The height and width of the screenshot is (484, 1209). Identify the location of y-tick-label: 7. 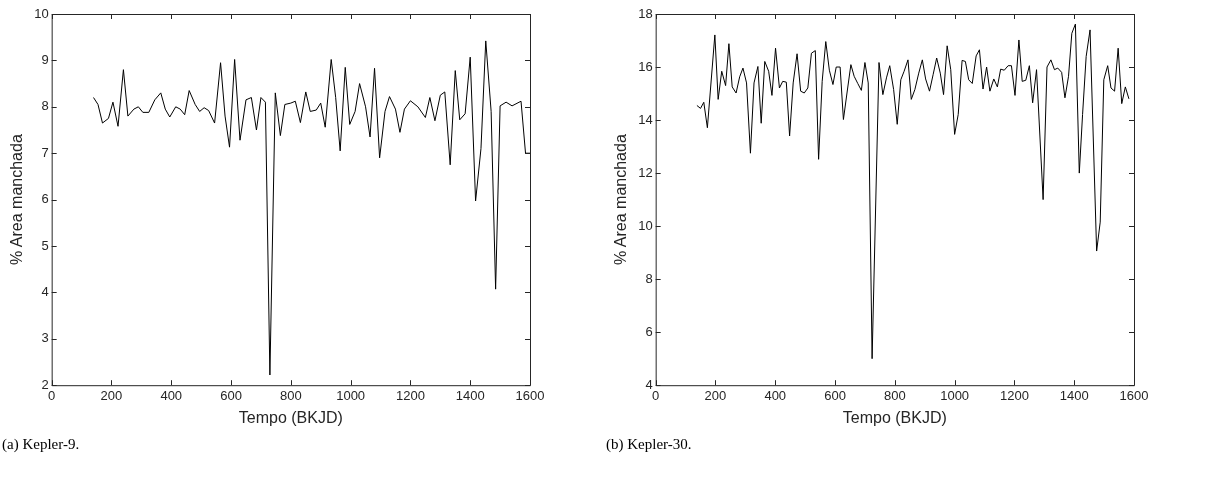
(45, 152).